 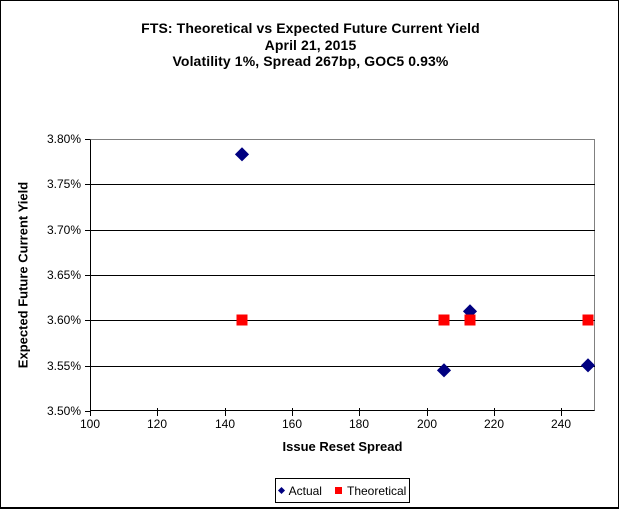 I want to click on x-axis-title: Issue Reset Spread, so click(x=342, y=446).